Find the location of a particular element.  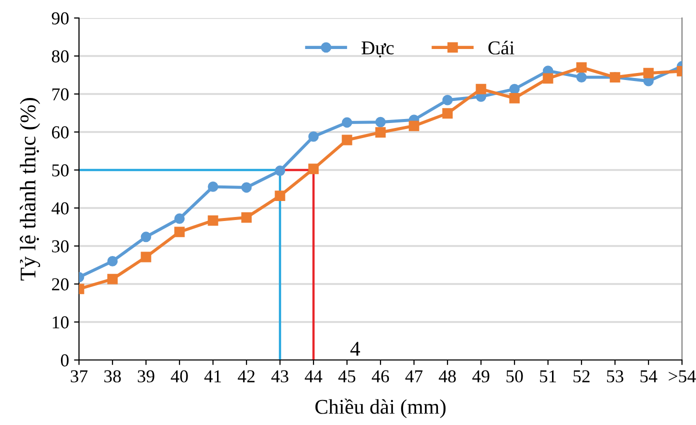

y-axis-title: Tỷ lệ thành thục (%) is located at coordinates (30, 189).